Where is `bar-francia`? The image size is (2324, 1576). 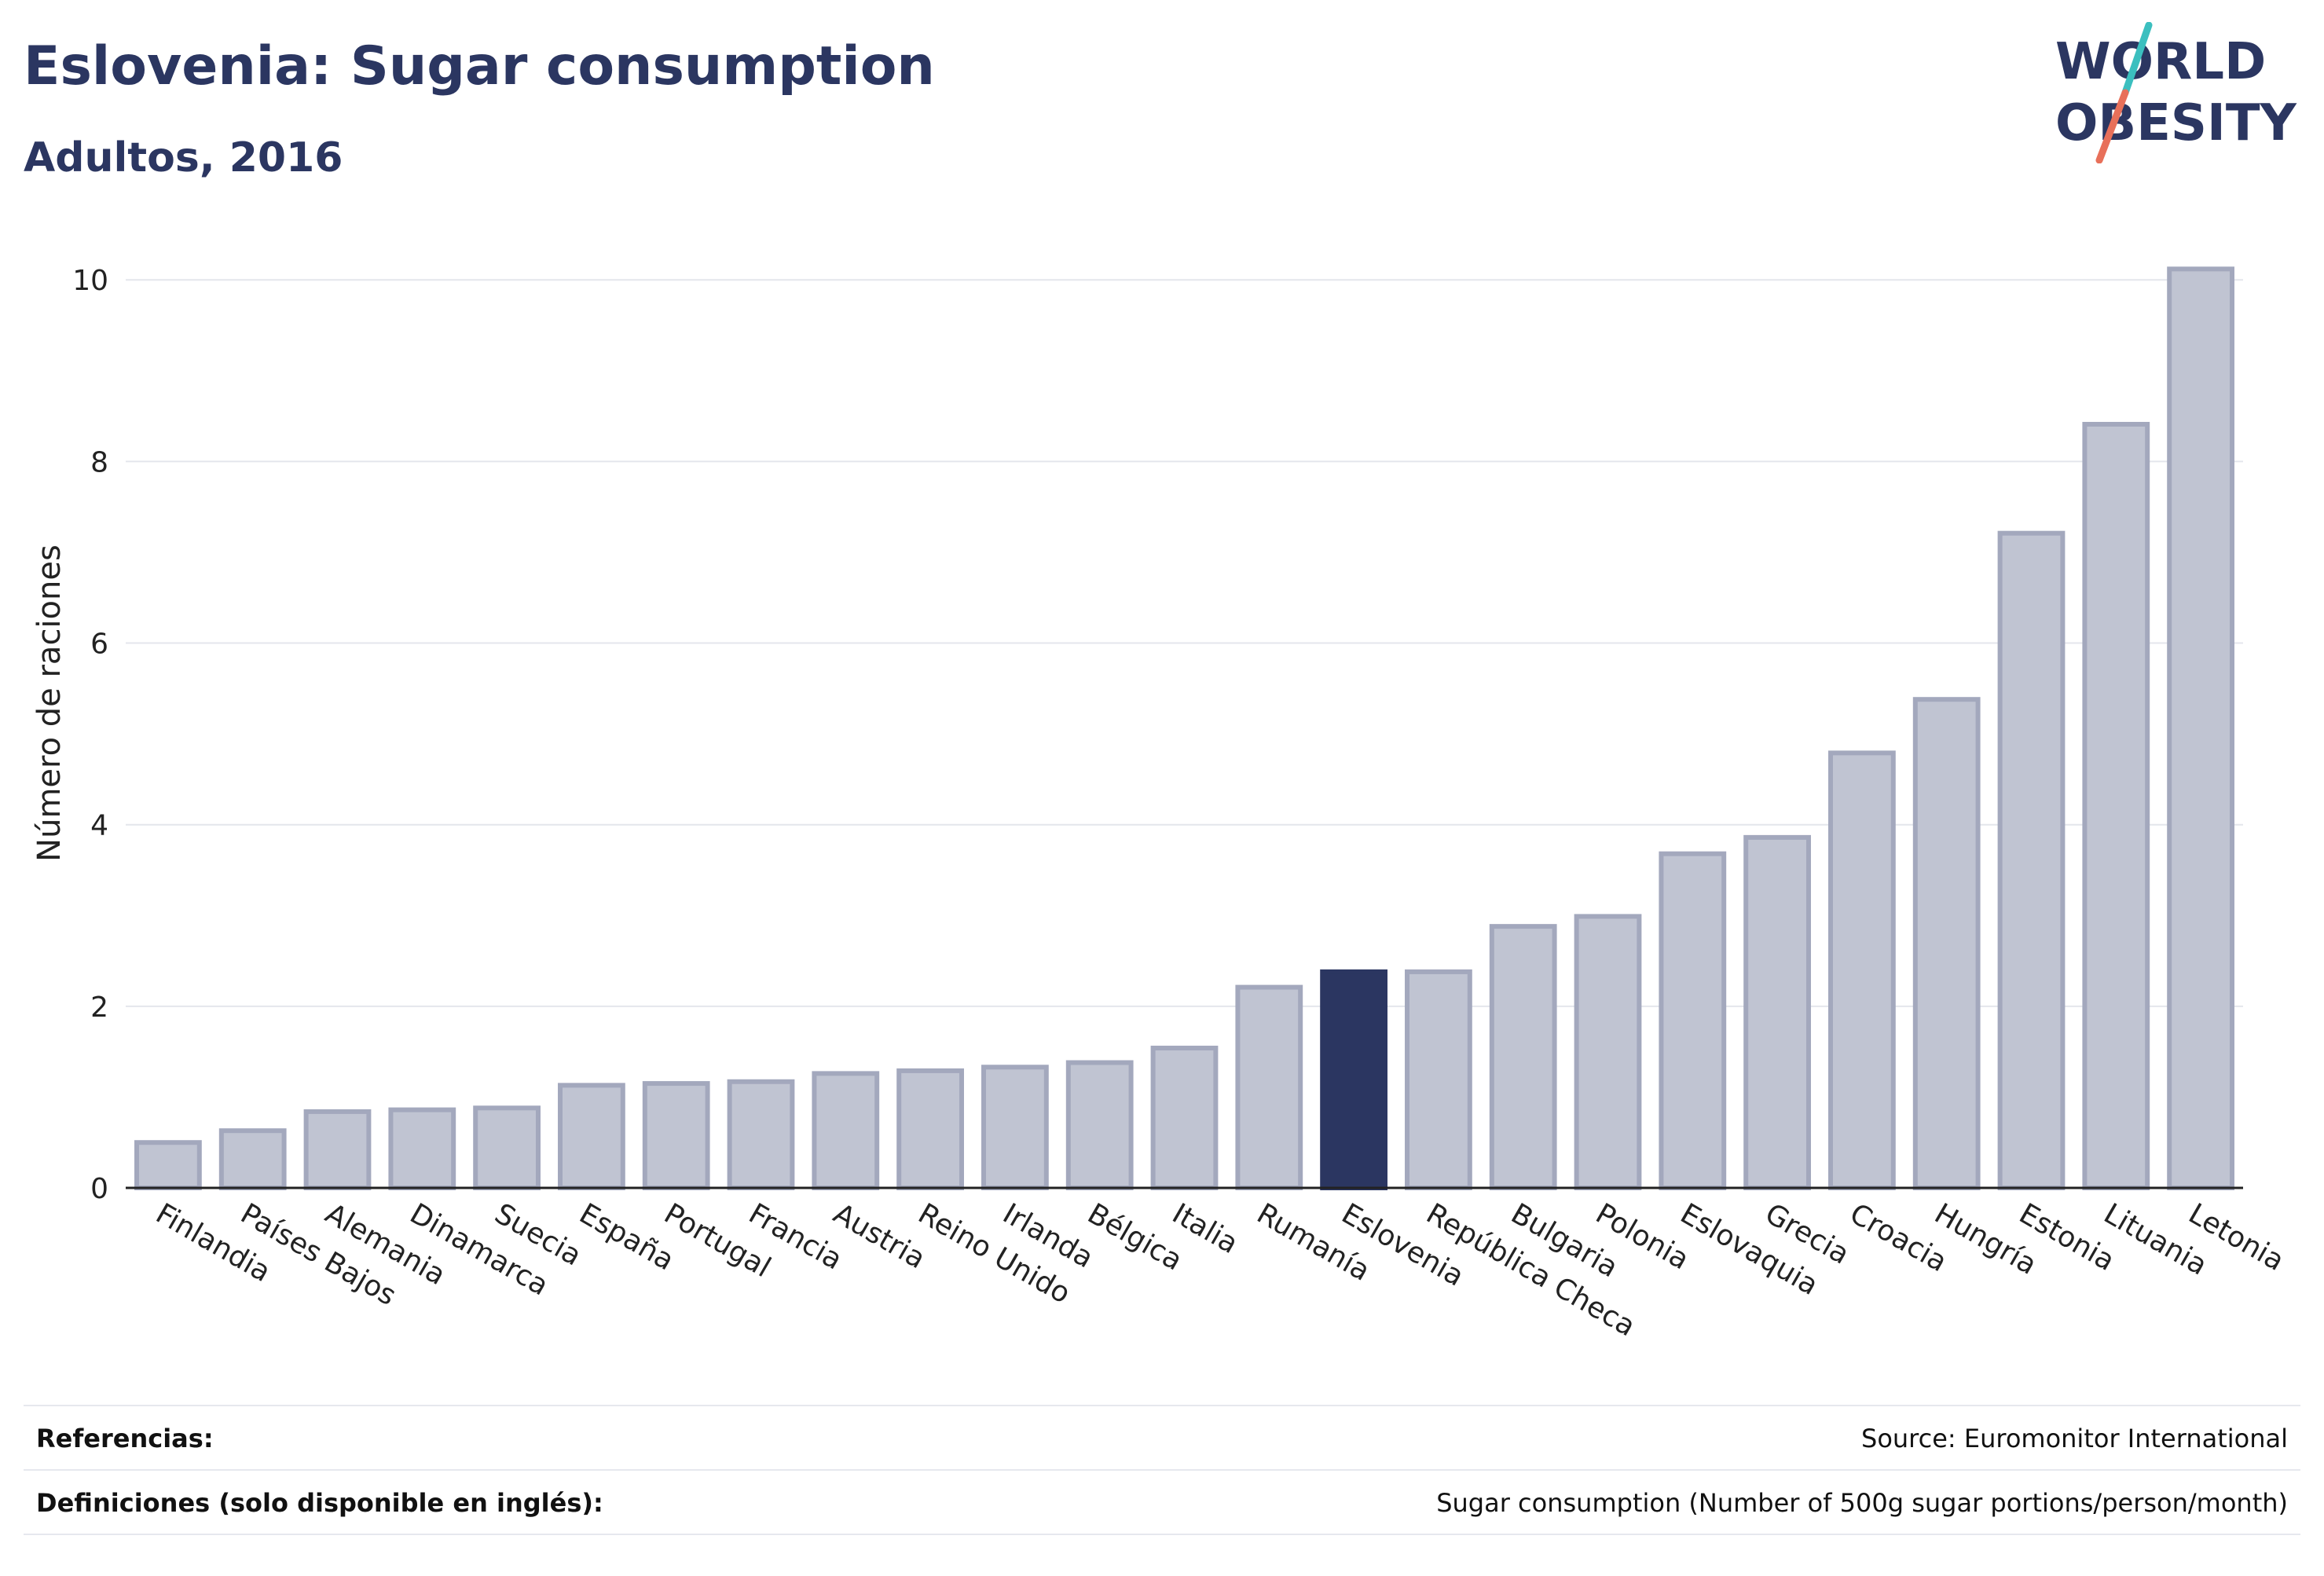 bar-francia is located at coordinates (761, 1135).